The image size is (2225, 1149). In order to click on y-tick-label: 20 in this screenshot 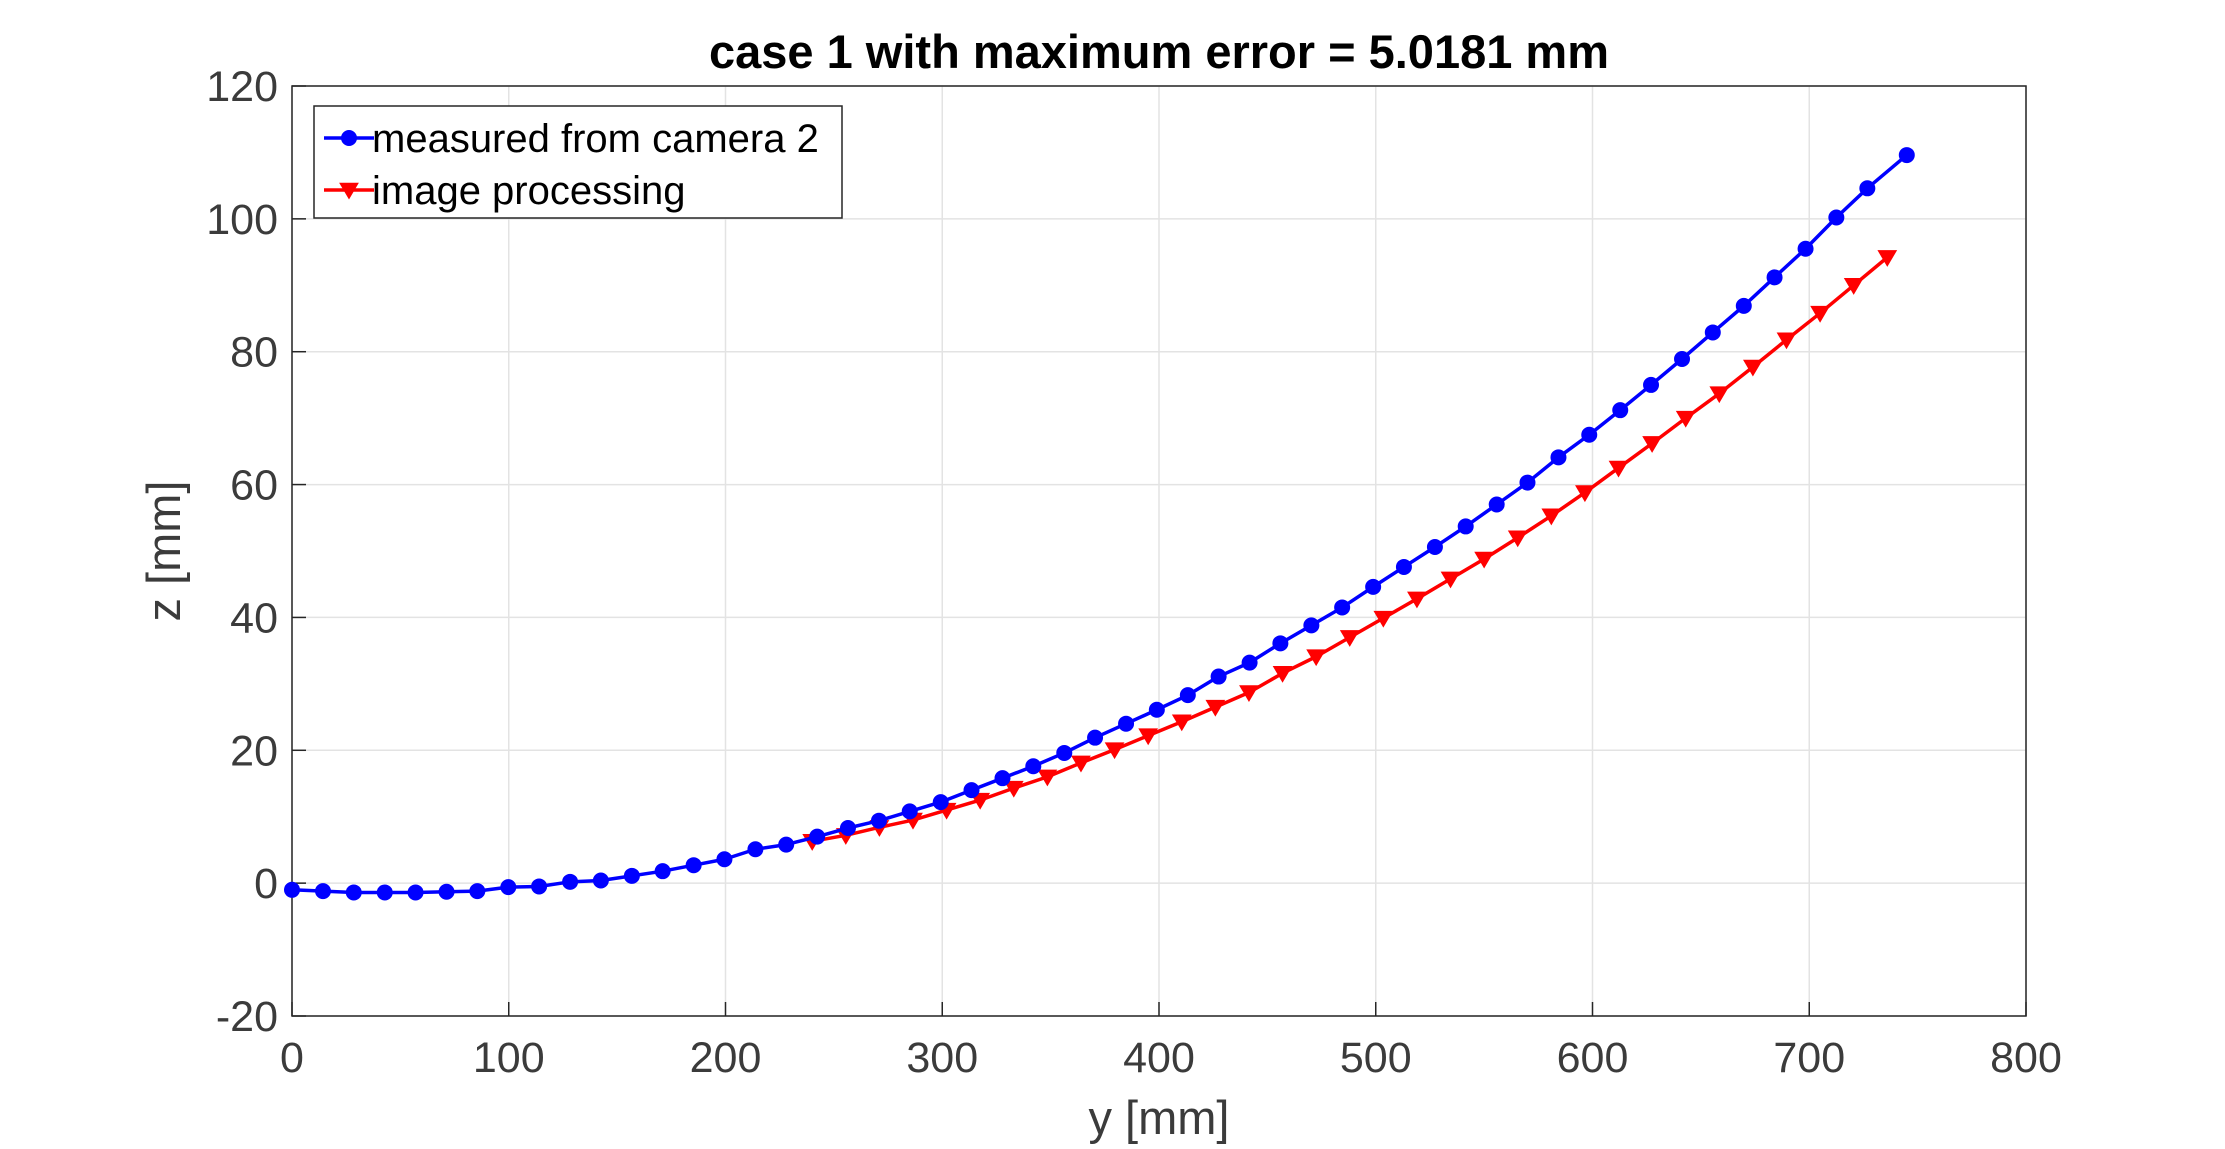, I will do `click(254, 751)`.